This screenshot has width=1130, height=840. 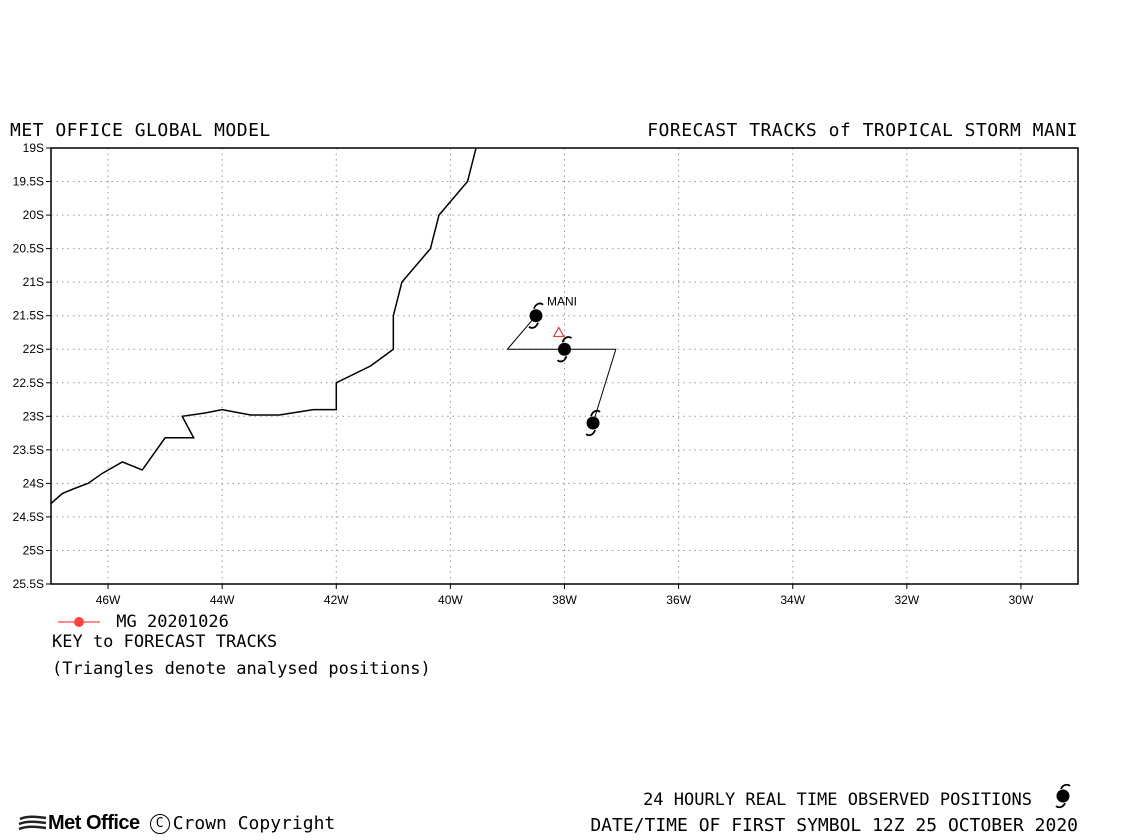 I want to click on legend-marker-icon, so click(x=79, y=622).